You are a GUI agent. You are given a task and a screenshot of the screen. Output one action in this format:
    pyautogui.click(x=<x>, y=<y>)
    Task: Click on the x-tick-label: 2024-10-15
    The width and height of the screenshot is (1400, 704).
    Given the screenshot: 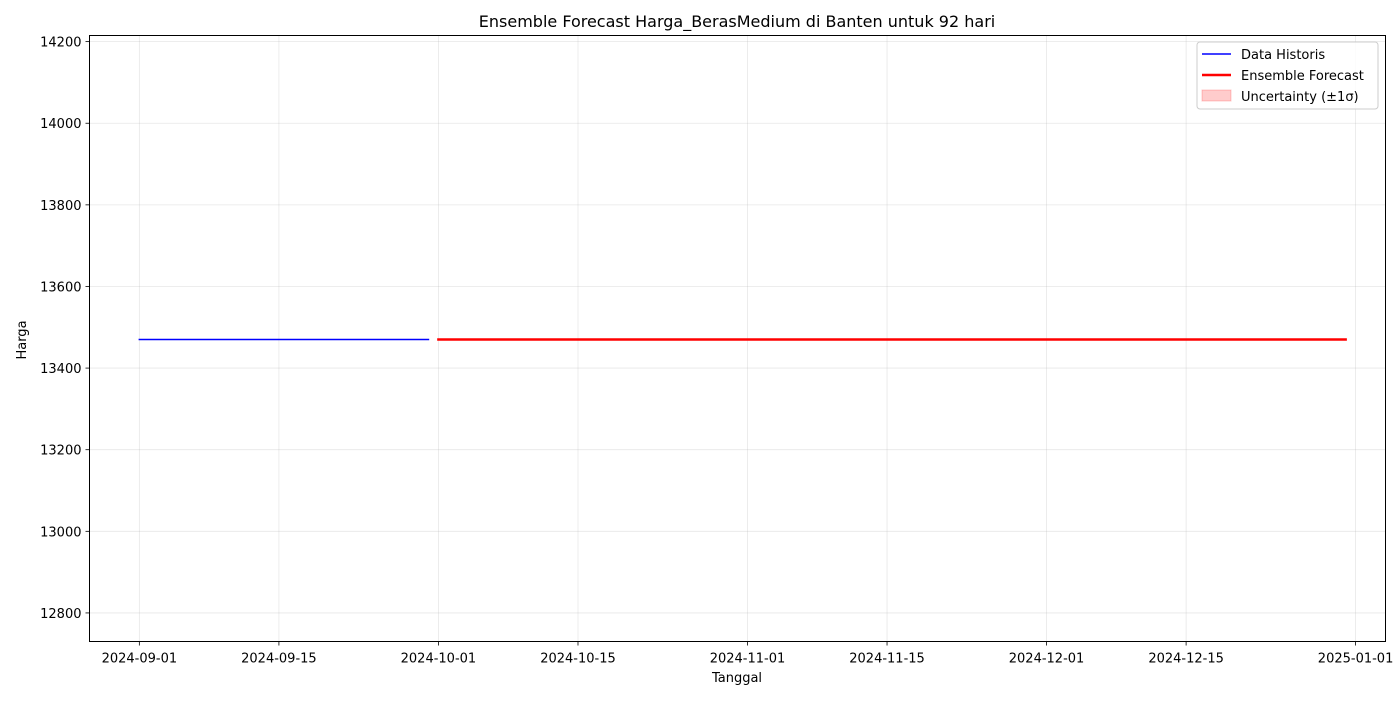 What is the action you would take?
    pyautogui.click(x=578, y=659)
    